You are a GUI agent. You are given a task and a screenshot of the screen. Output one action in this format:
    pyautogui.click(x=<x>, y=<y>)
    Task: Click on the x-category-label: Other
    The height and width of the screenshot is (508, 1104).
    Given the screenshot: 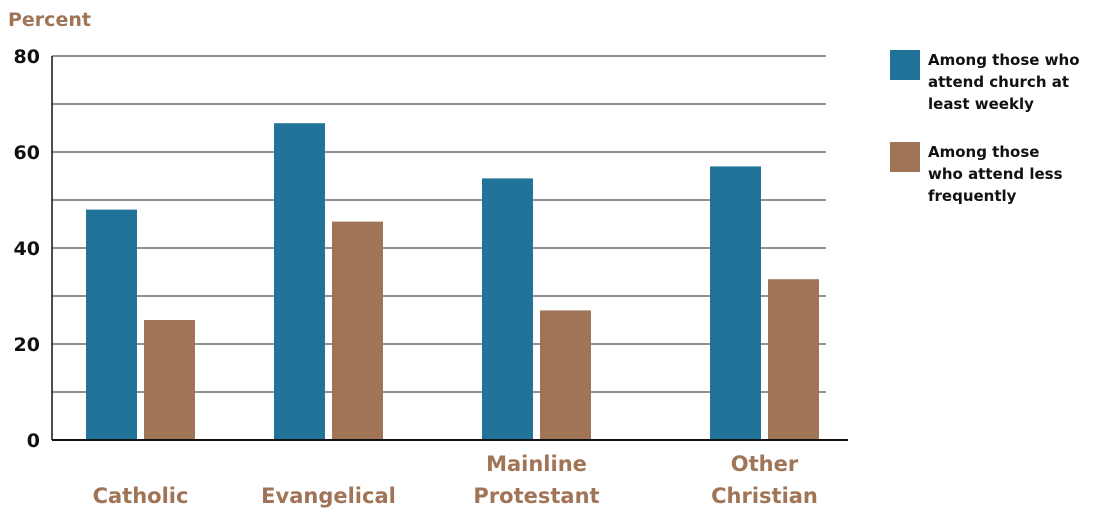 What is the action you would take?
    pyautogui.click(x=765, y=464)
    